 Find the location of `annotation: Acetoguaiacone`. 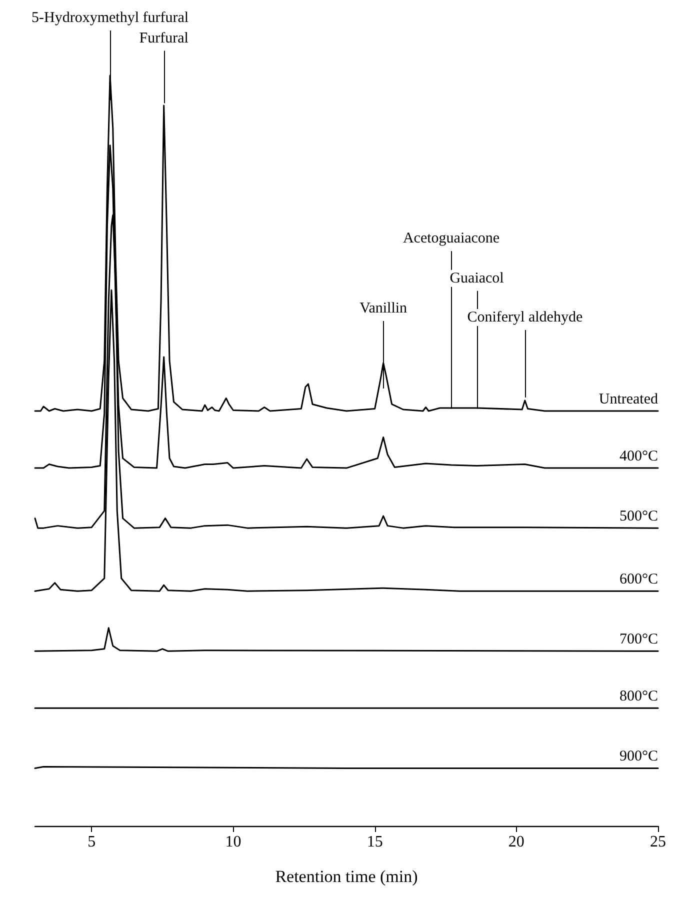

annotation: Acetoguaiacone is located at coordinates (451, 238).